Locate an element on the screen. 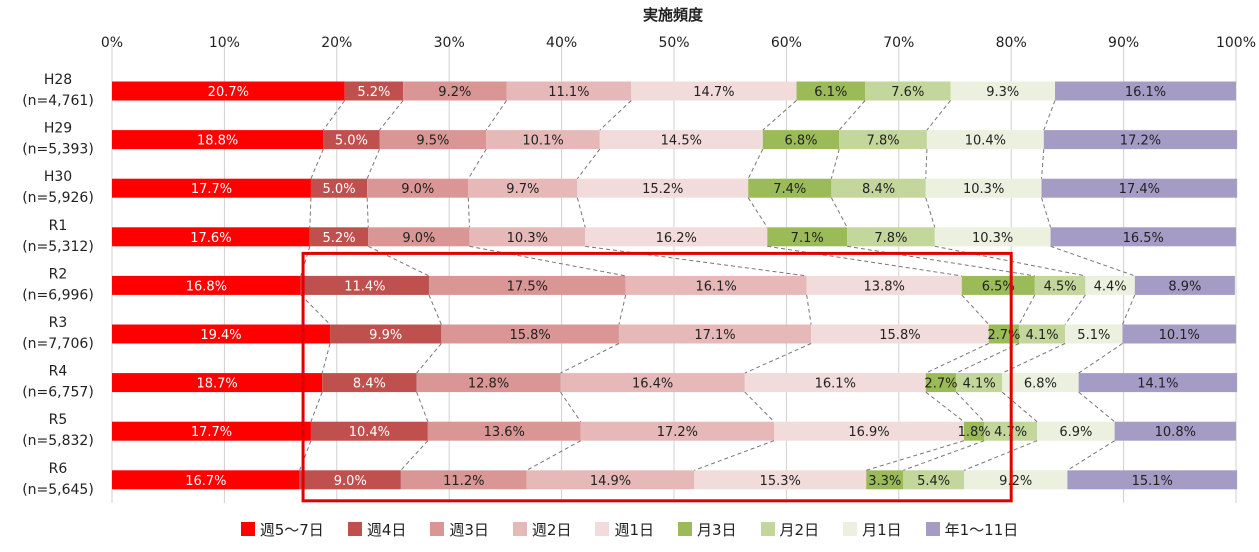 This screenshot has width=1259, height=552. value-label: 6.8% is located at coordinates (800, 141).